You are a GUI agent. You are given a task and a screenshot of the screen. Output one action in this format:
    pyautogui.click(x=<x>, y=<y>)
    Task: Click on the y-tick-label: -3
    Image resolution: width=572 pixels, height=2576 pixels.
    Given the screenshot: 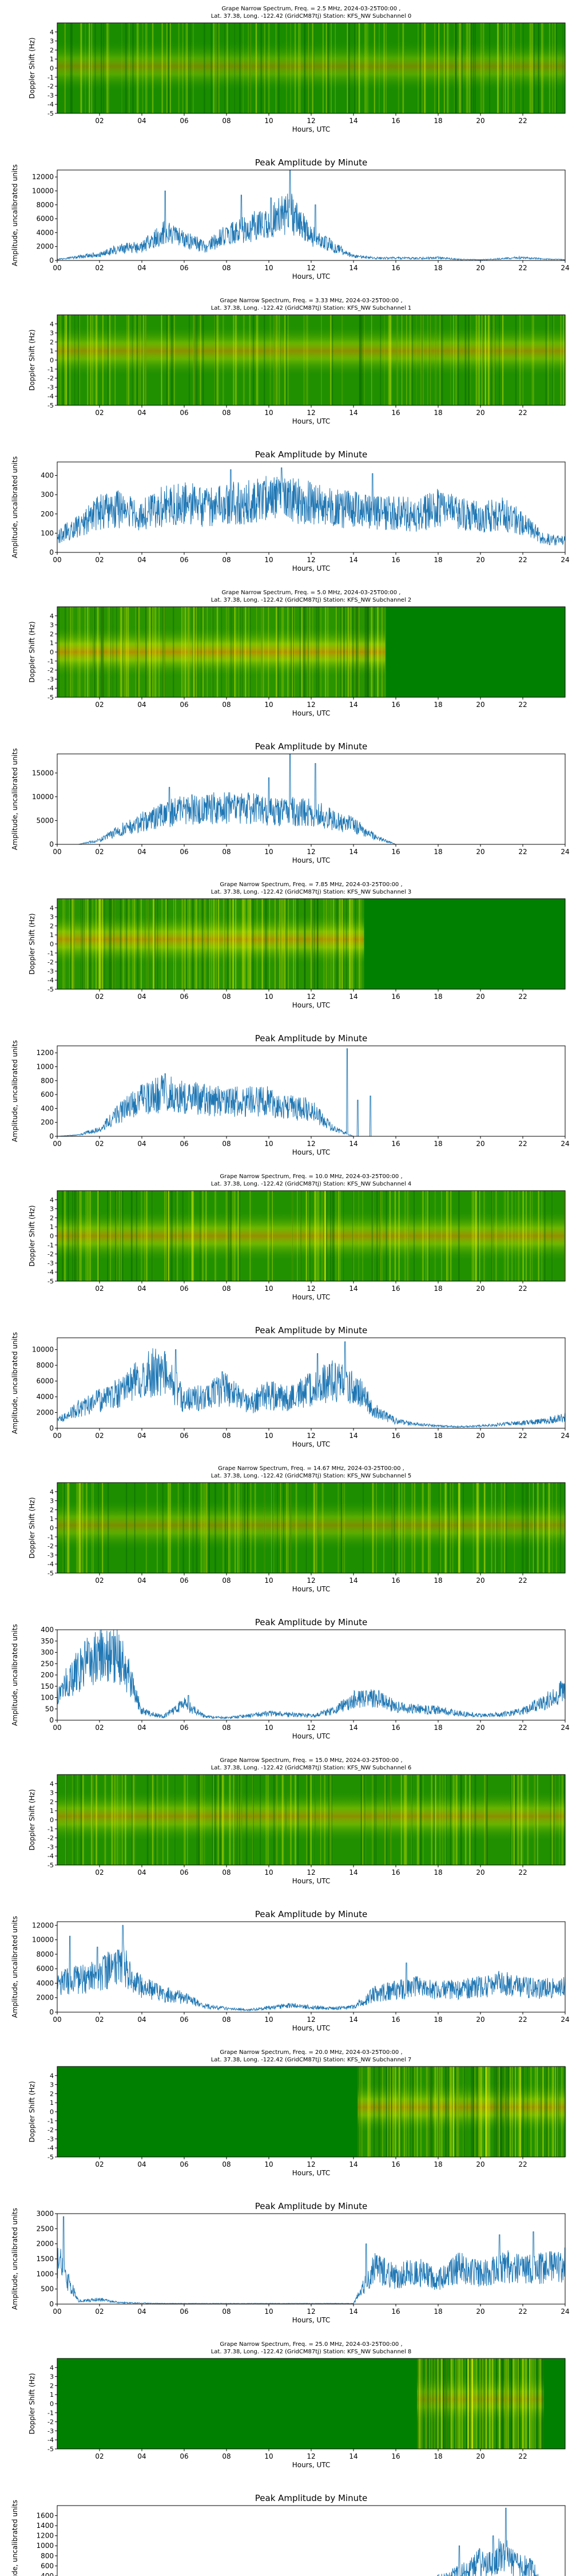 What is the action you would take?
    pyautogui.click(x=50, y=971)
    